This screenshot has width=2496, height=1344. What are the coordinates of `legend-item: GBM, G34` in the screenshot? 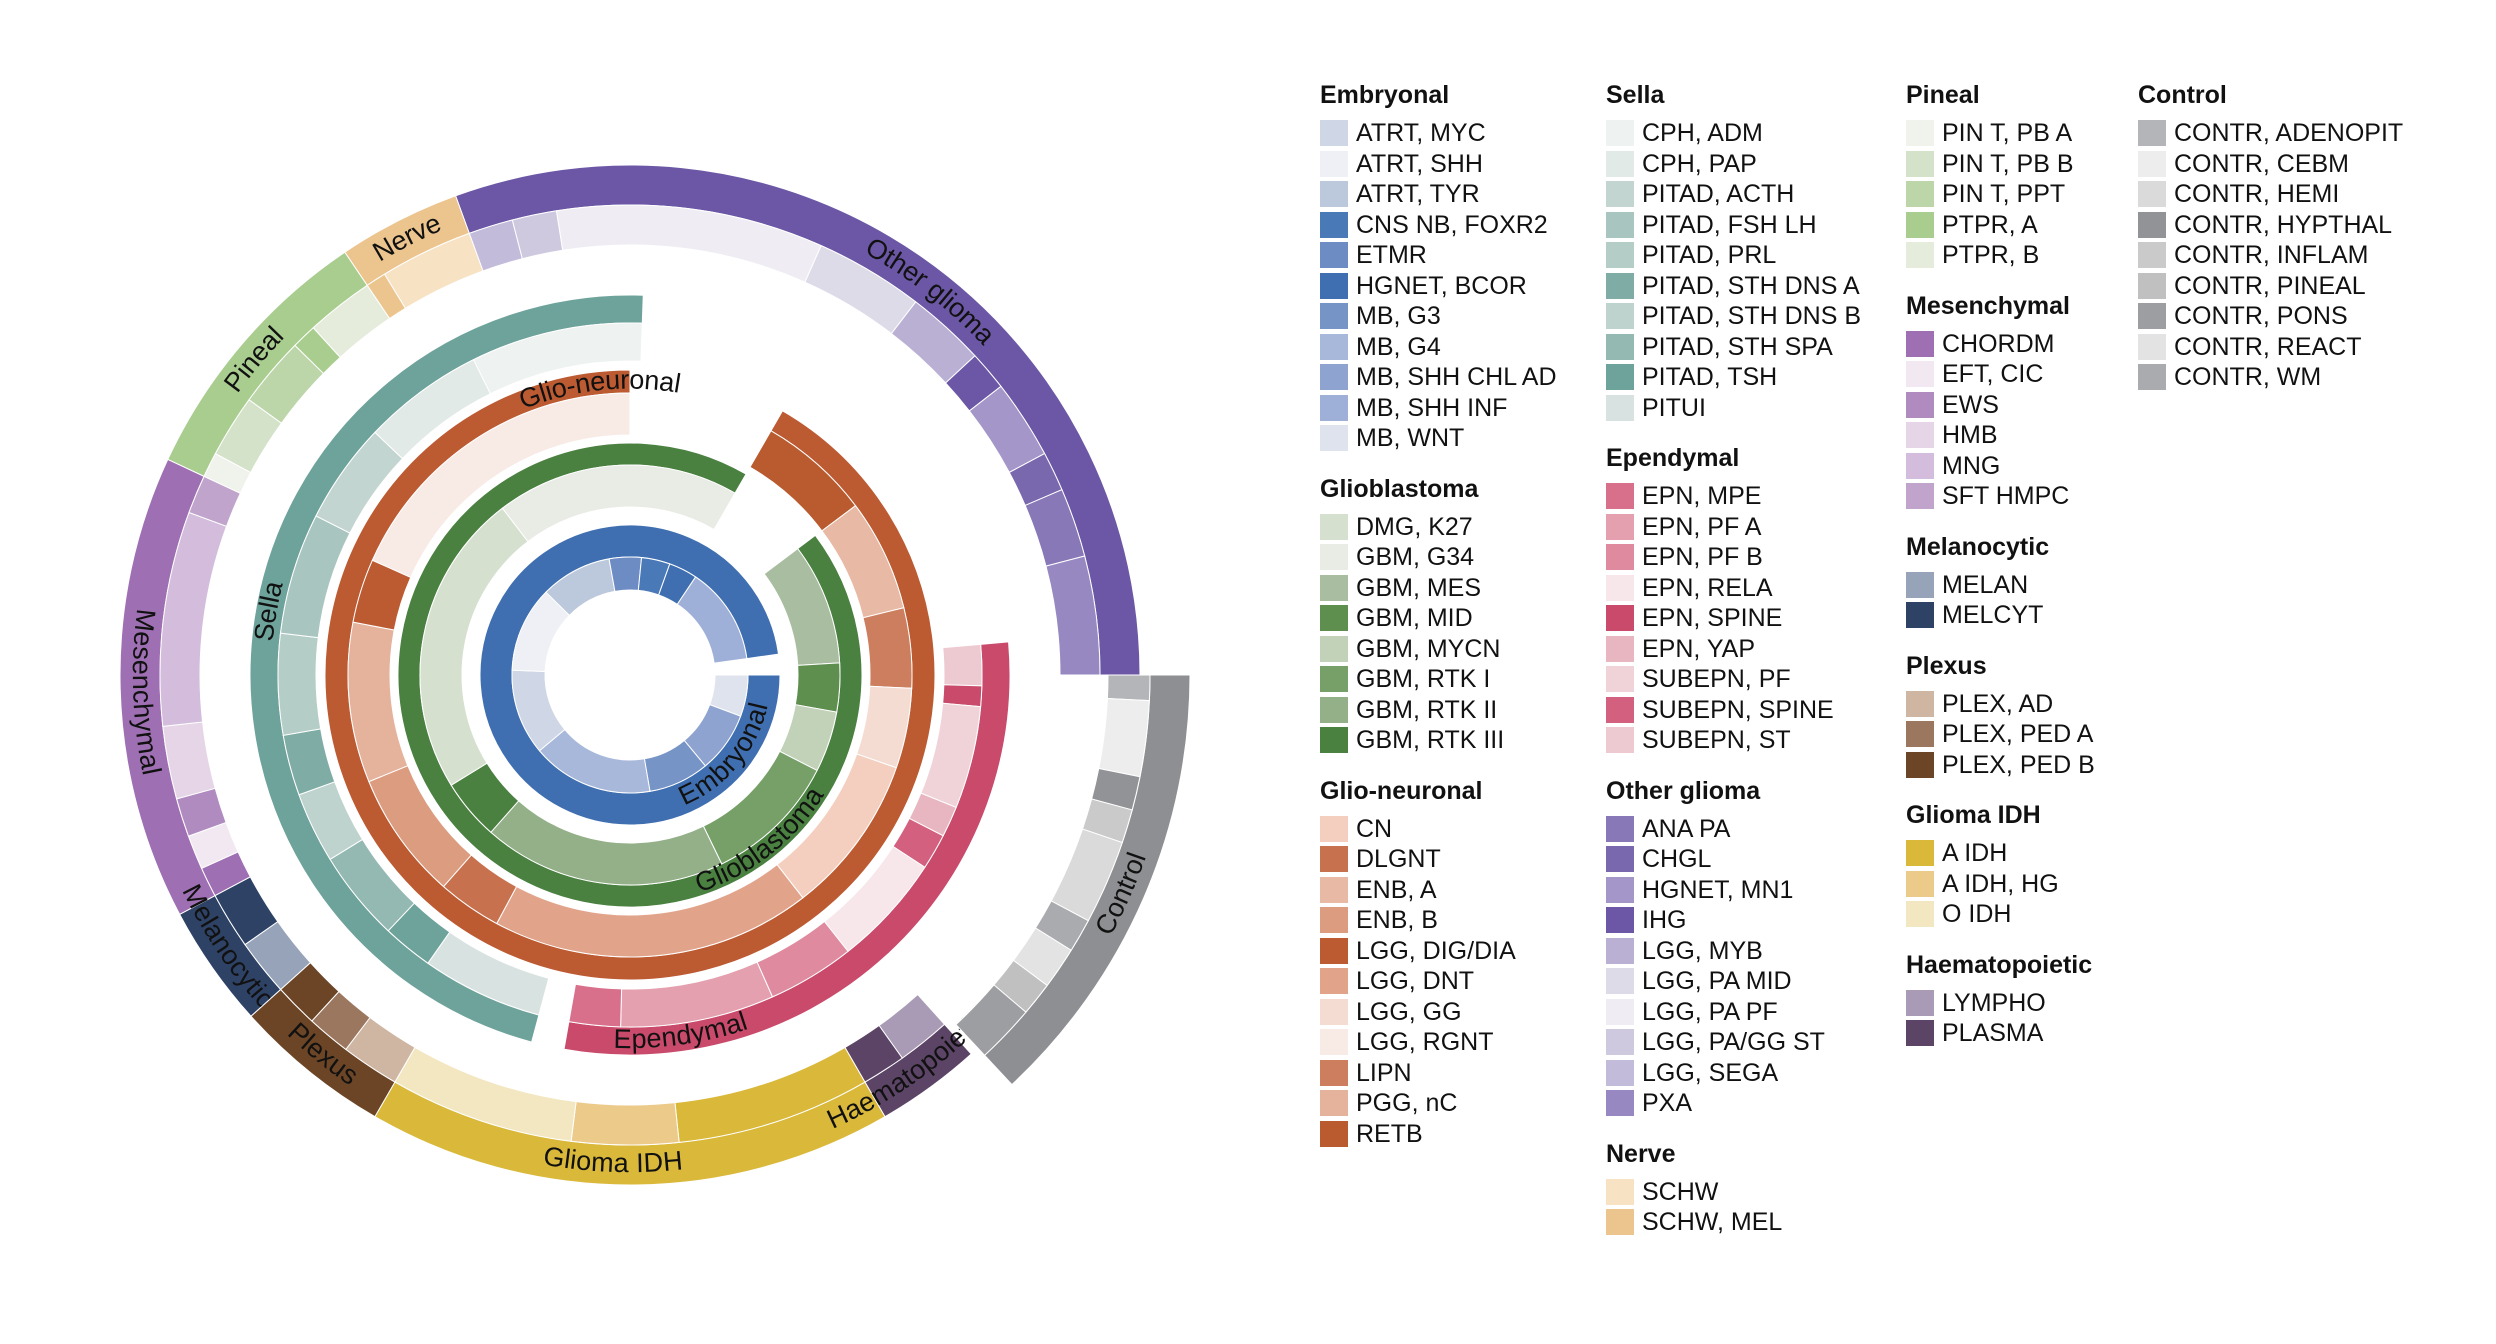 It's located at (1438, 557).